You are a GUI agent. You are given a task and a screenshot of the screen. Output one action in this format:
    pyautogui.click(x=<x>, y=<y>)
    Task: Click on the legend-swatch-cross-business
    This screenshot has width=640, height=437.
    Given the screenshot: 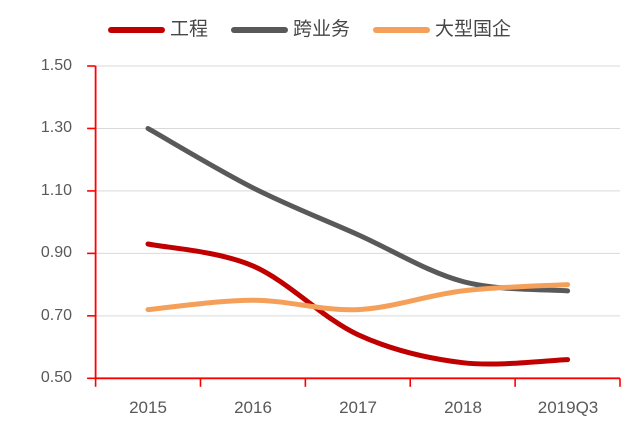 What is the action you would take?
    pyautogui.click(x=260, y=30)
    